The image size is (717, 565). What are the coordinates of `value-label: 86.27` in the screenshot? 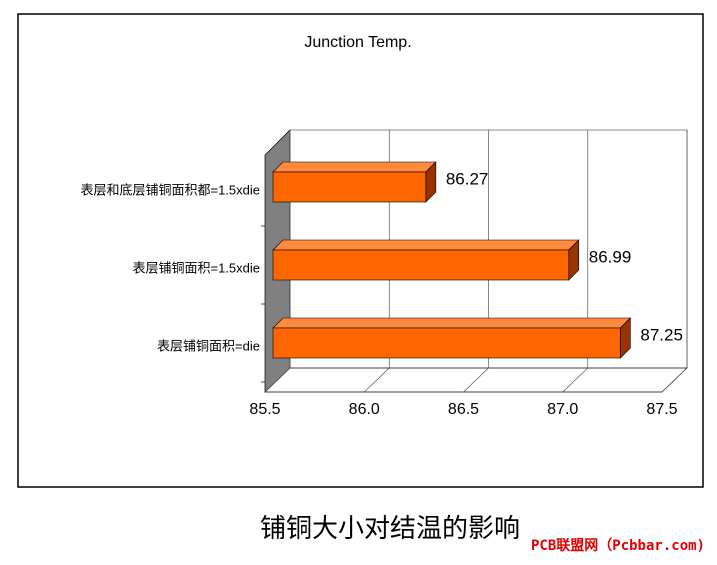 It's located at (467, 178).